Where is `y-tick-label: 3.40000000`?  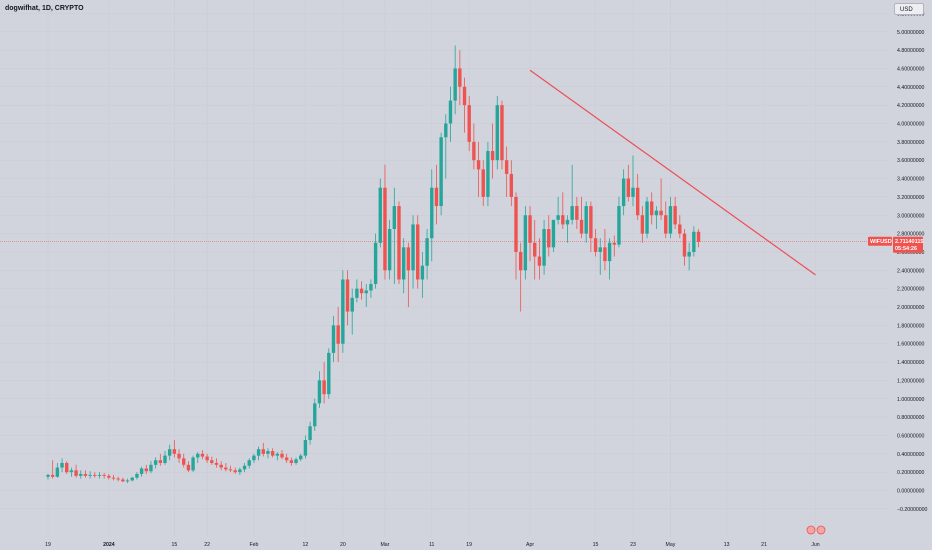 y-tick-label: 3.40000000 is located at coordinates (911, 180).